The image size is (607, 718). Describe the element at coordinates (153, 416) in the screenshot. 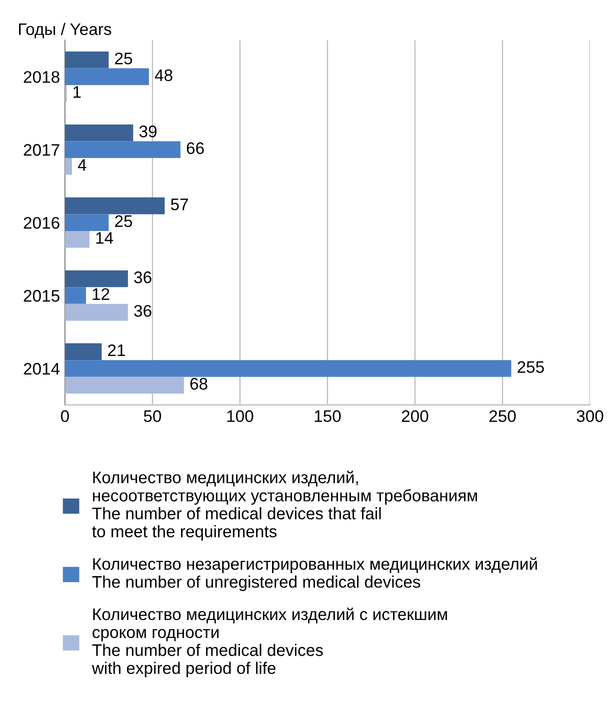

I see `x-tick-label: 50` at that location.